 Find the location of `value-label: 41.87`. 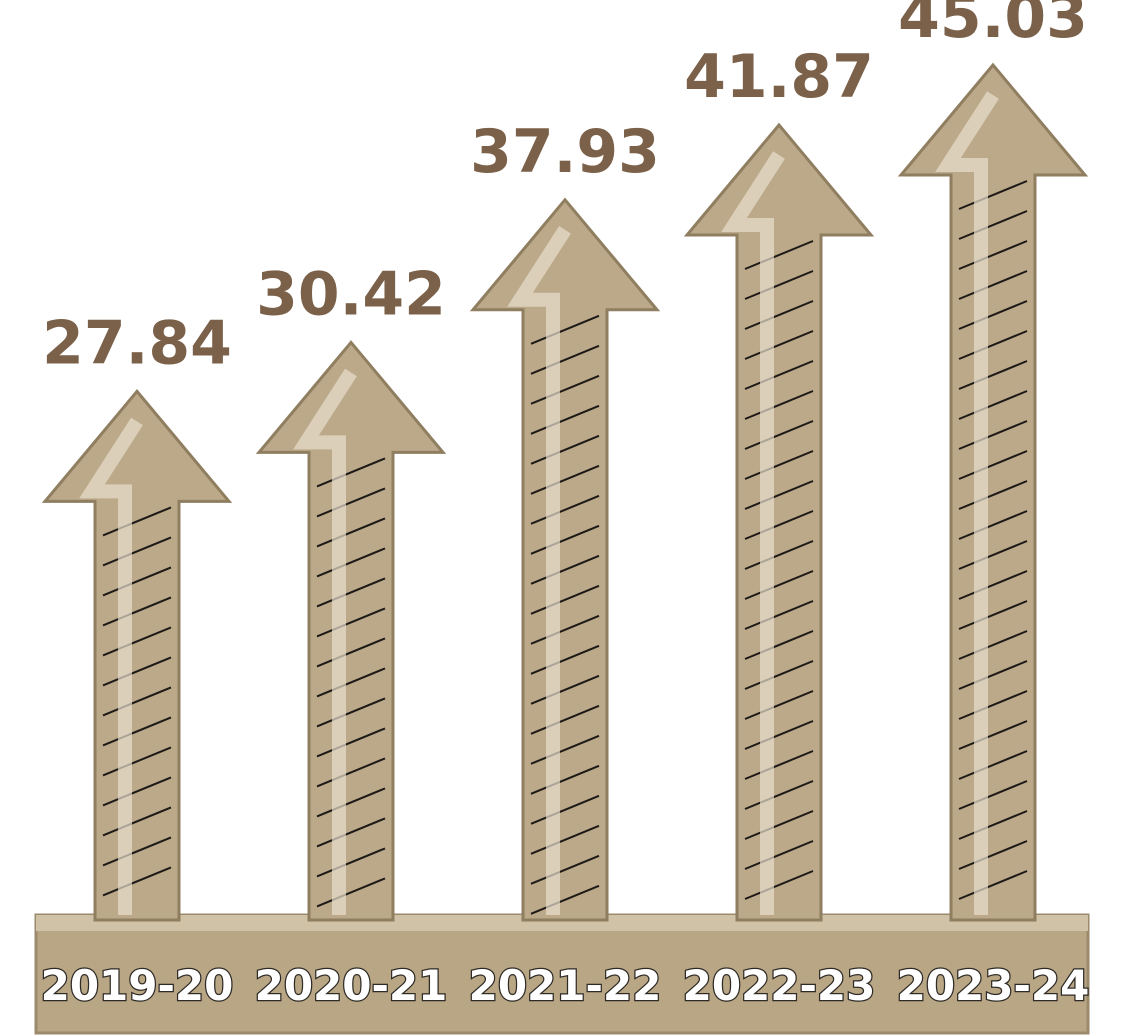

value-label: 41.87 is located at coordinates (779, 77).